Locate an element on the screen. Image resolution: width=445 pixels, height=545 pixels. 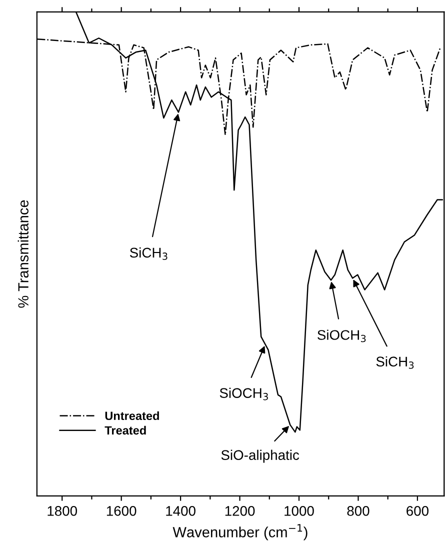
x-tick-label: 600 is located at coordinates (417, 511).